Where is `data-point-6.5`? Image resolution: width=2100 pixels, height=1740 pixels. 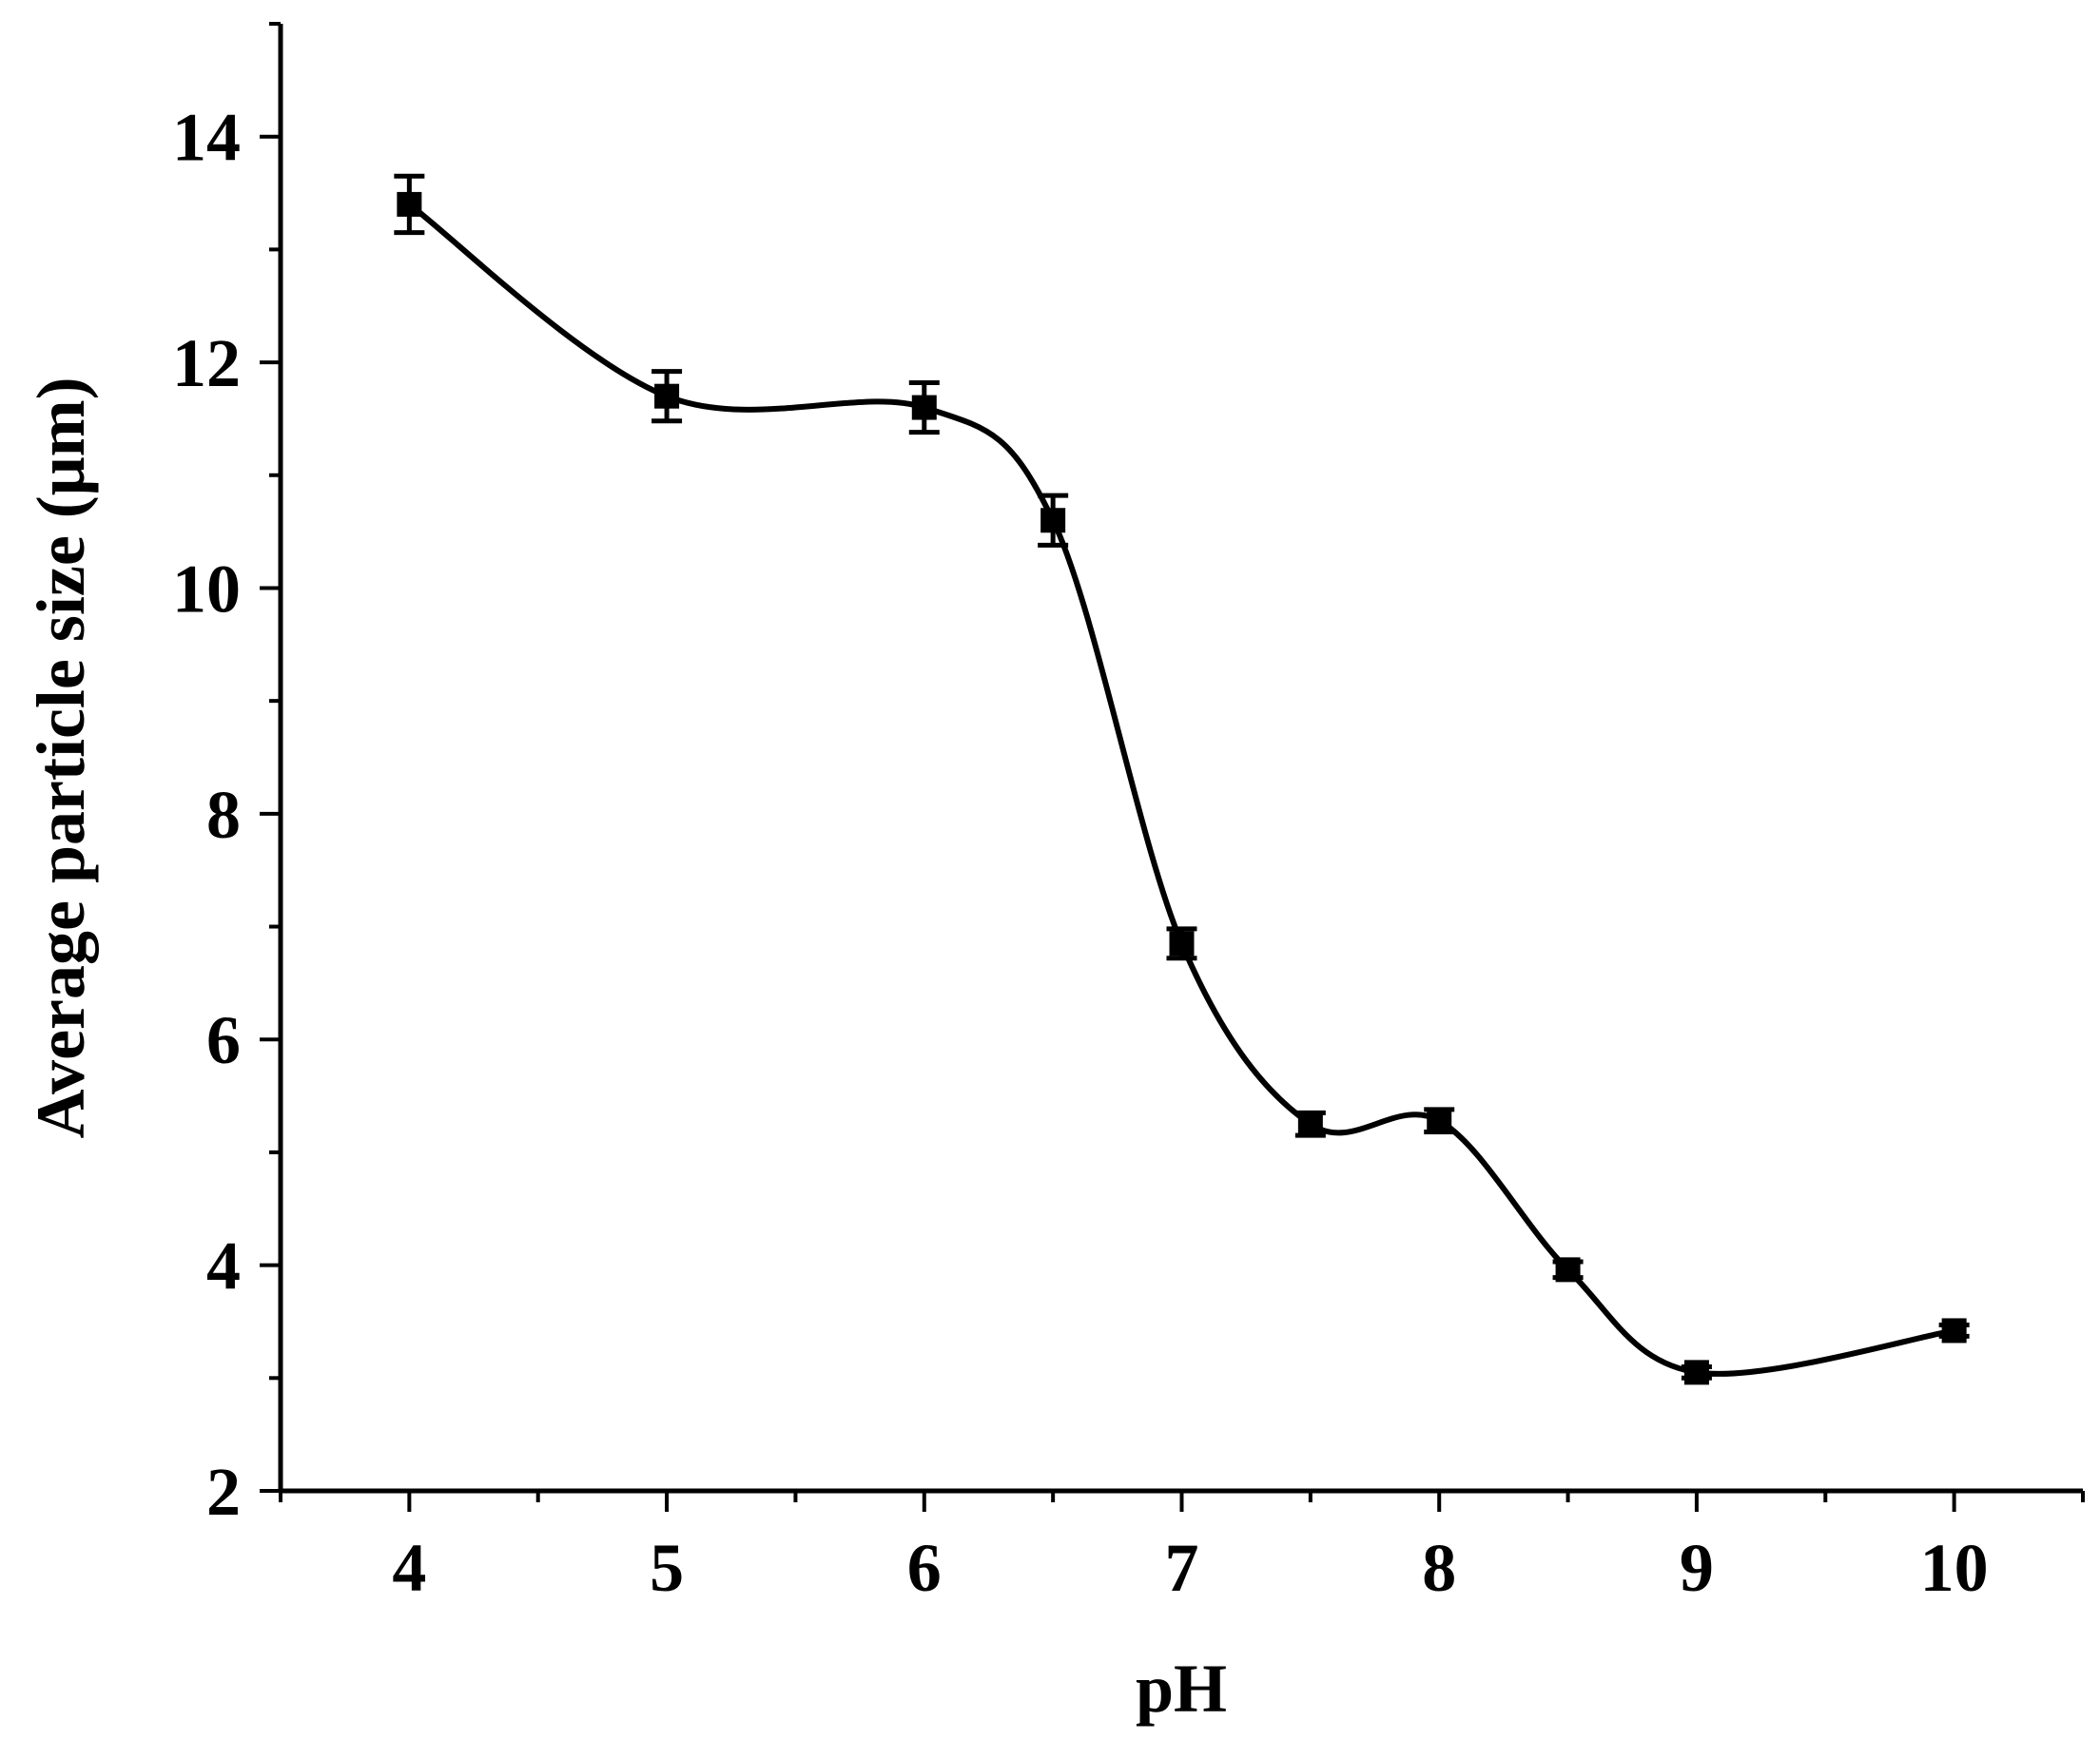 data-point-6.5 is located at coordinates (1053, 520).